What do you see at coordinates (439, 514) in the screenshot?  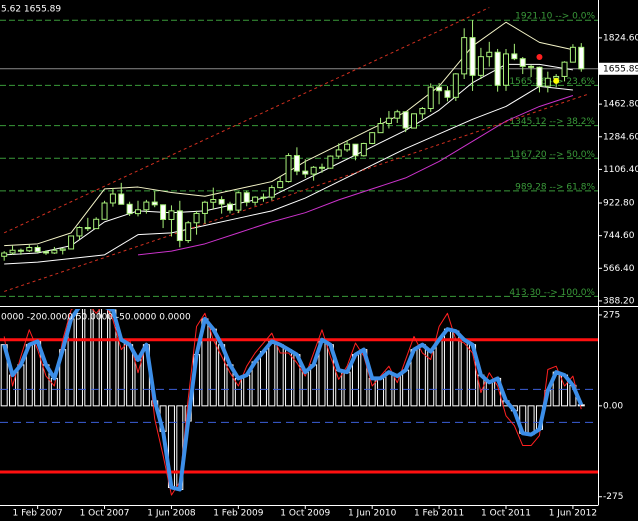 I see `x-tick-label: 1 Feb 2011` at bounding box center [439, 514].